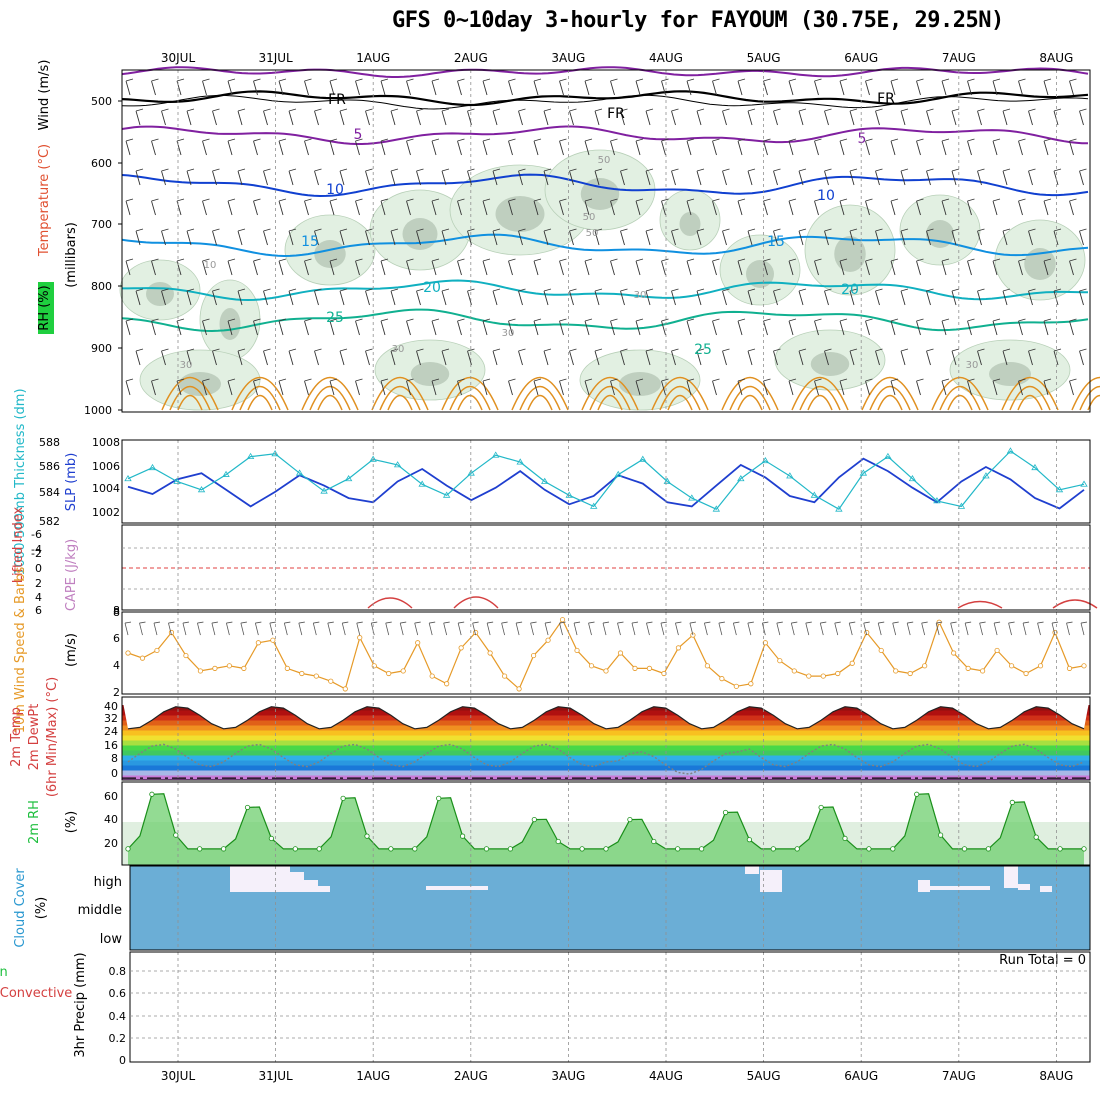  I want to click on thickness-point, so click(618, 473).